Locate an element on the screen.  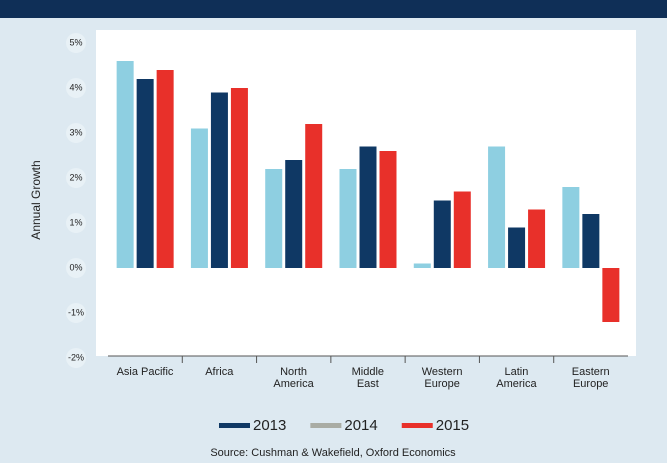
y-tick-label: 5% is located at coordinates (75, 42).